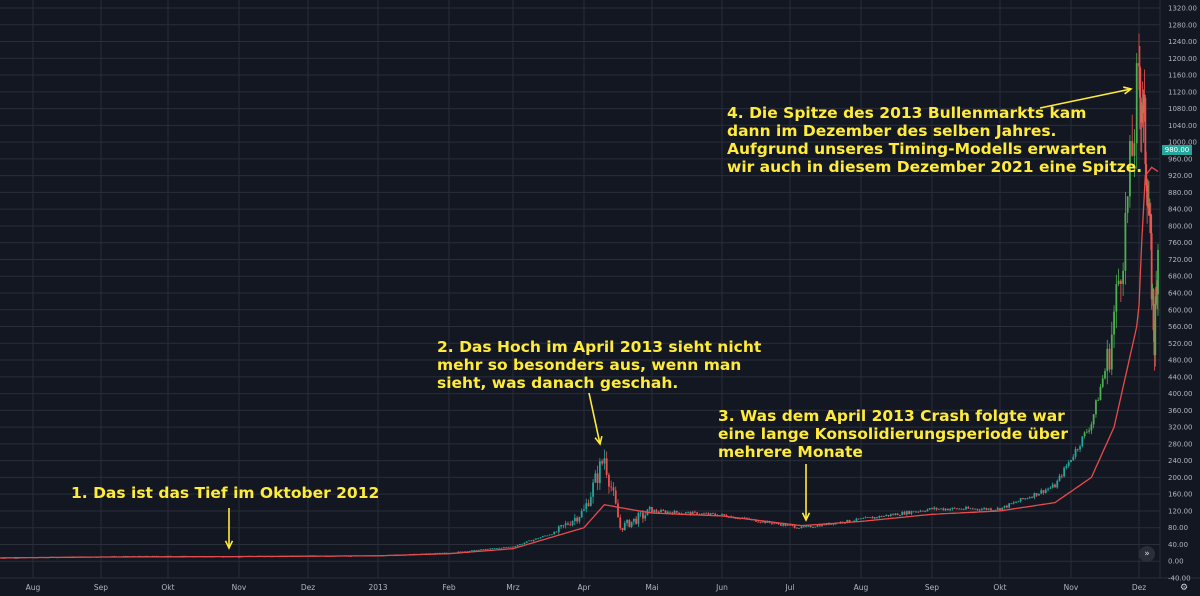 The image size is (1200, 596). Describe the element at coordinates (1180, 176) in the screenshot. I see `y-tick-label: 920.00` at that location.